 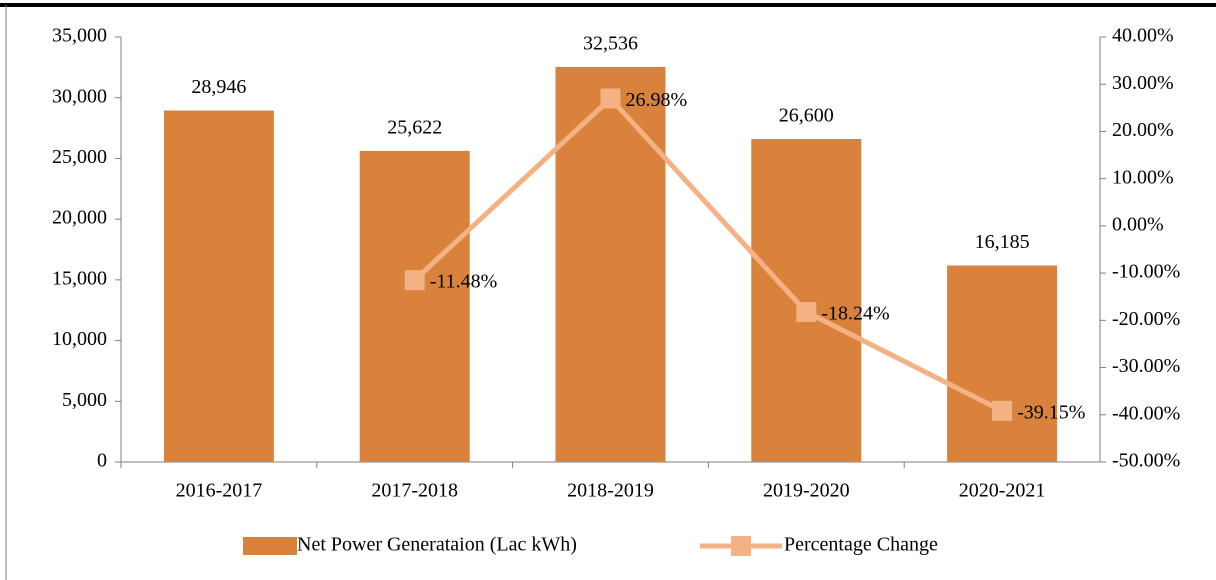 What do you see at coordinates (1002, 491) in the screenshot?
I see `x-tick-label: 2020-2021` at bounding box center [1002, 491].